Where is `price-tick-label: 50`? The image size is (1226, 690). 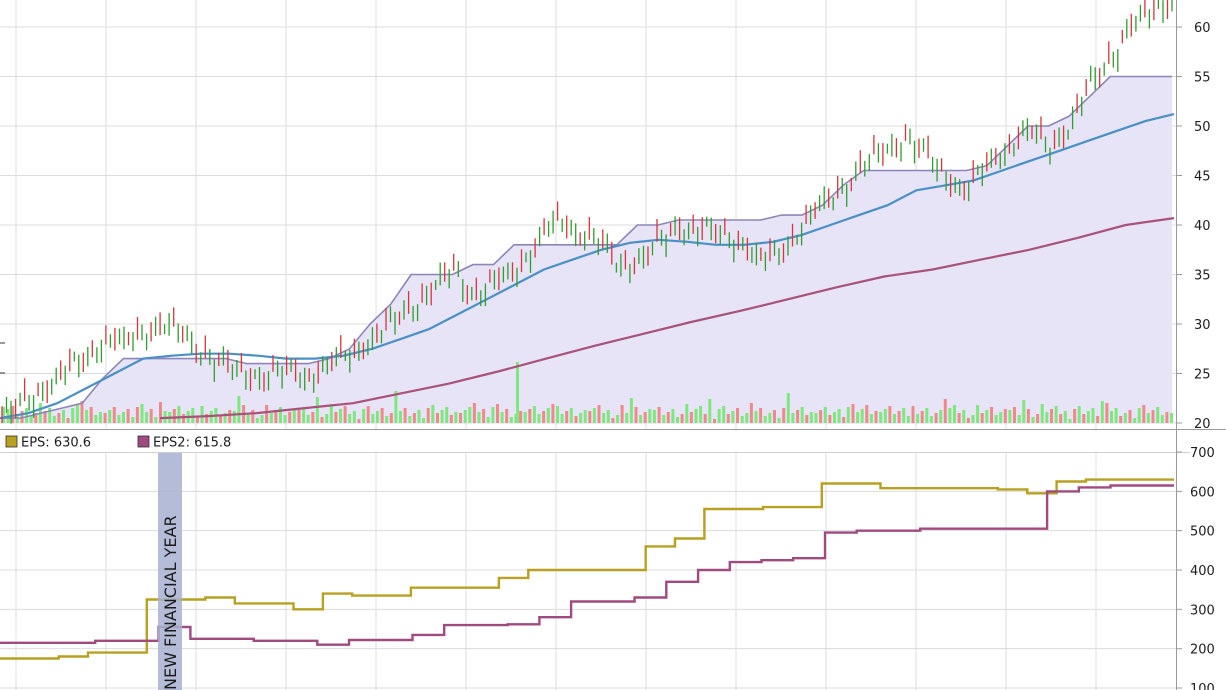
price-tick-label: 50 is located at coordinates (1202, 127).